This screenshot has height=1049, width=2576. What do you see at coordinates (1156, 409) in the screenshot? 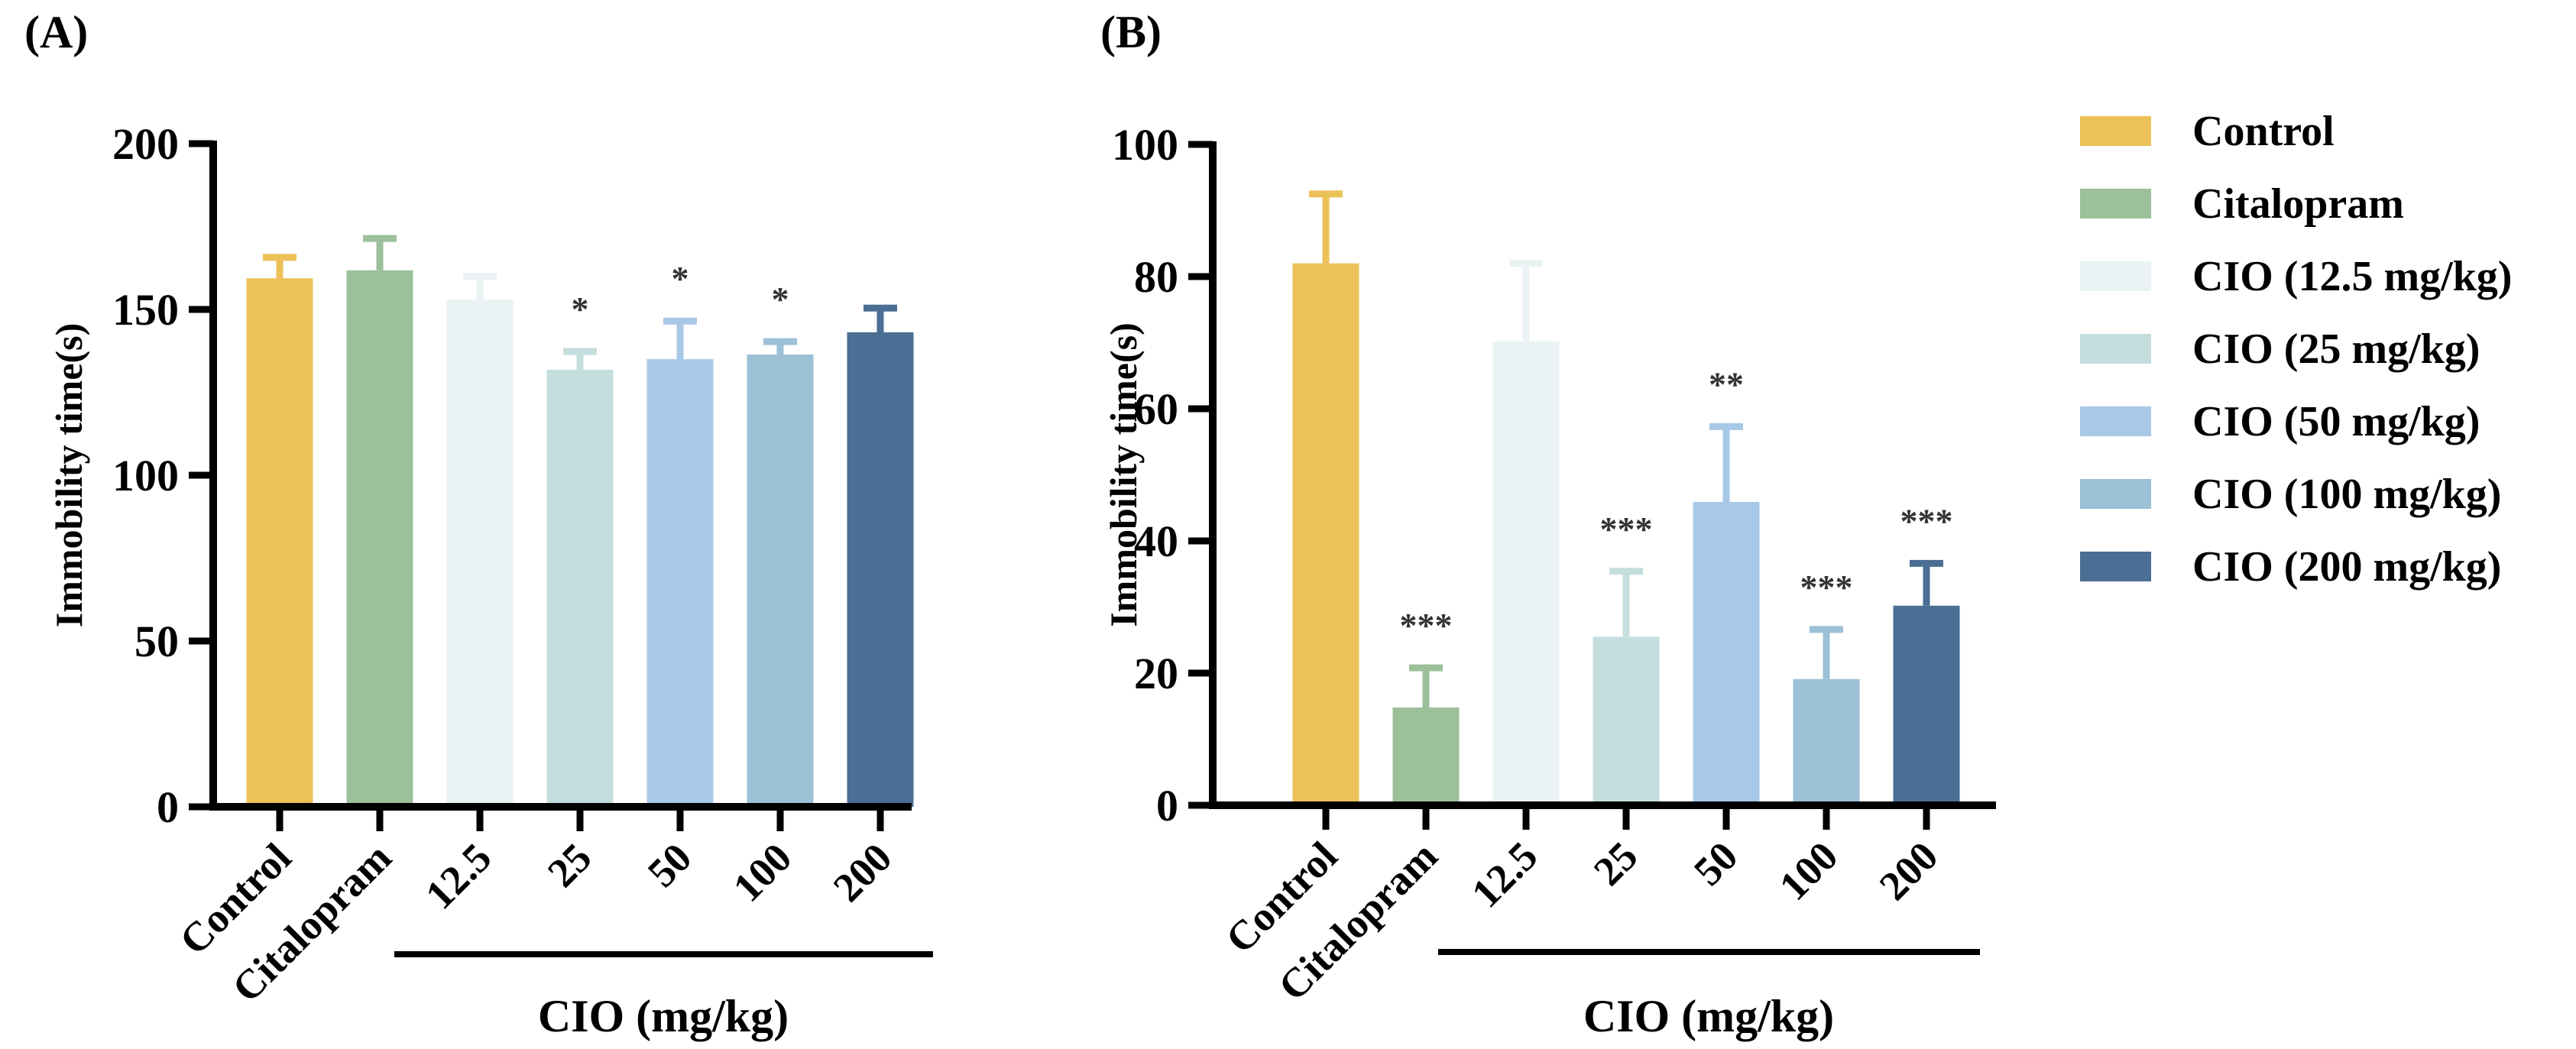
I see `y-tick-label: 60` at bounding box center [1156, 409].